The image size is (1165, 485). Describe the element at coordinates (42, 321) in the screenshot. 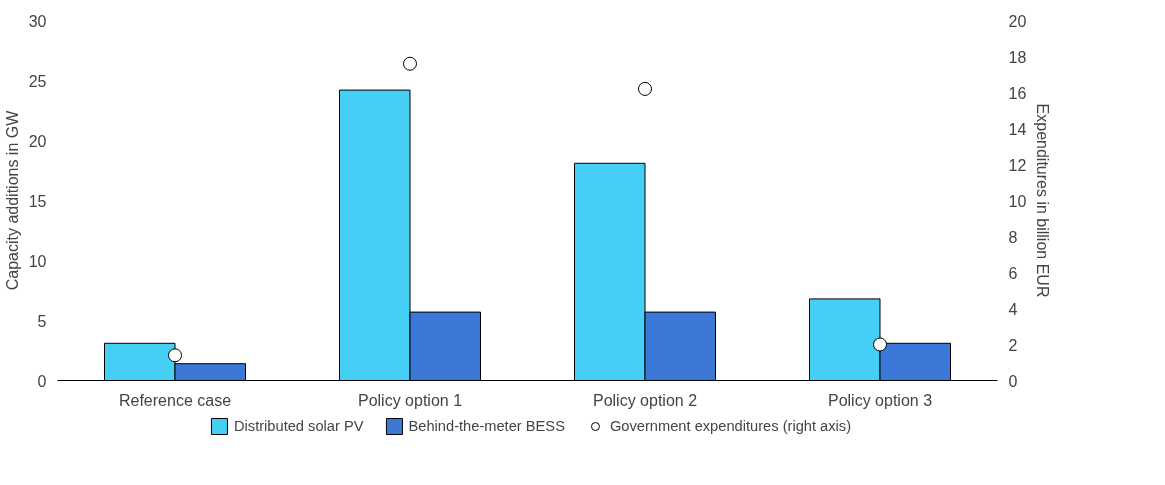

I see `y-tick-label: 5` at that location.